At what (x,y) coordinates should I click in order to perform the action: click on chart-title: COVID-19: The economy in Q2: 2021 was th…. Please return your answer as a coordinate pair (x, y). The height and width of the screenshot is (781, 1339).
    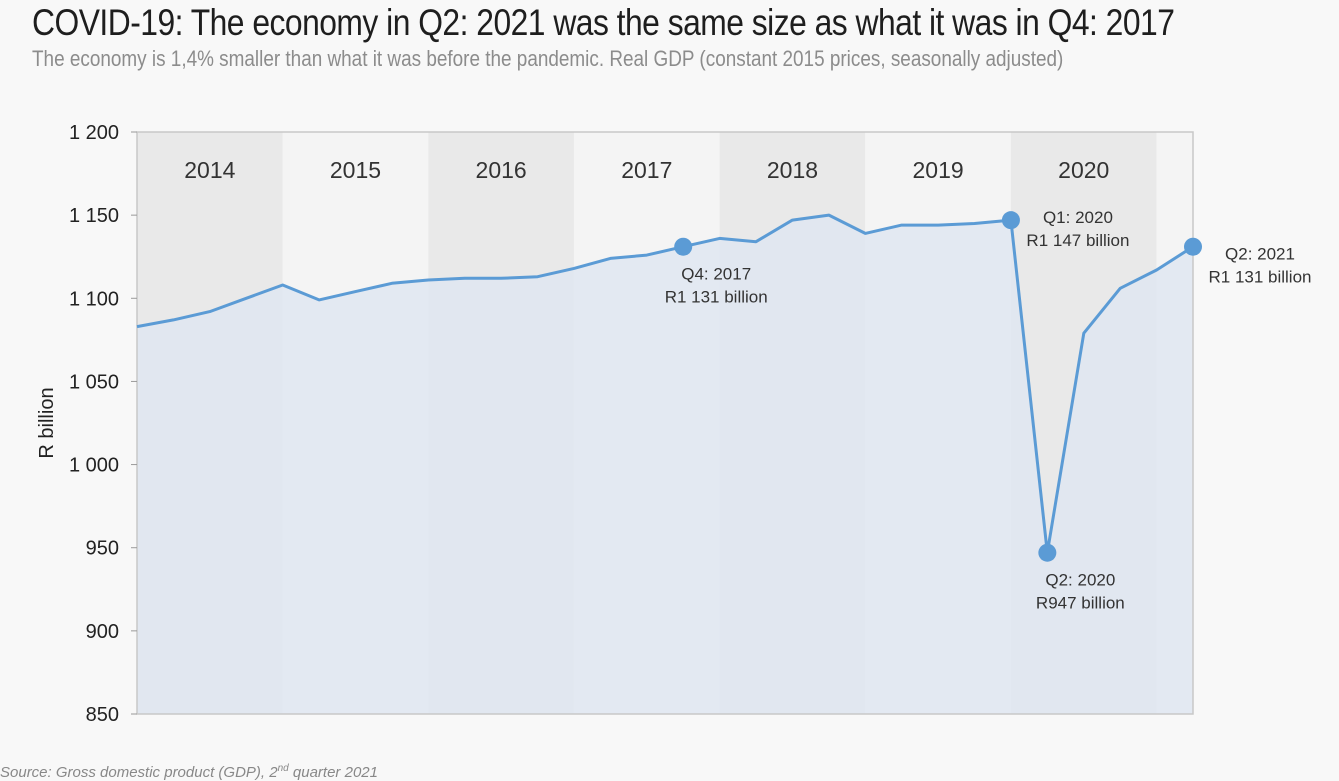
    Looking at the image, I should click on (603, 22).